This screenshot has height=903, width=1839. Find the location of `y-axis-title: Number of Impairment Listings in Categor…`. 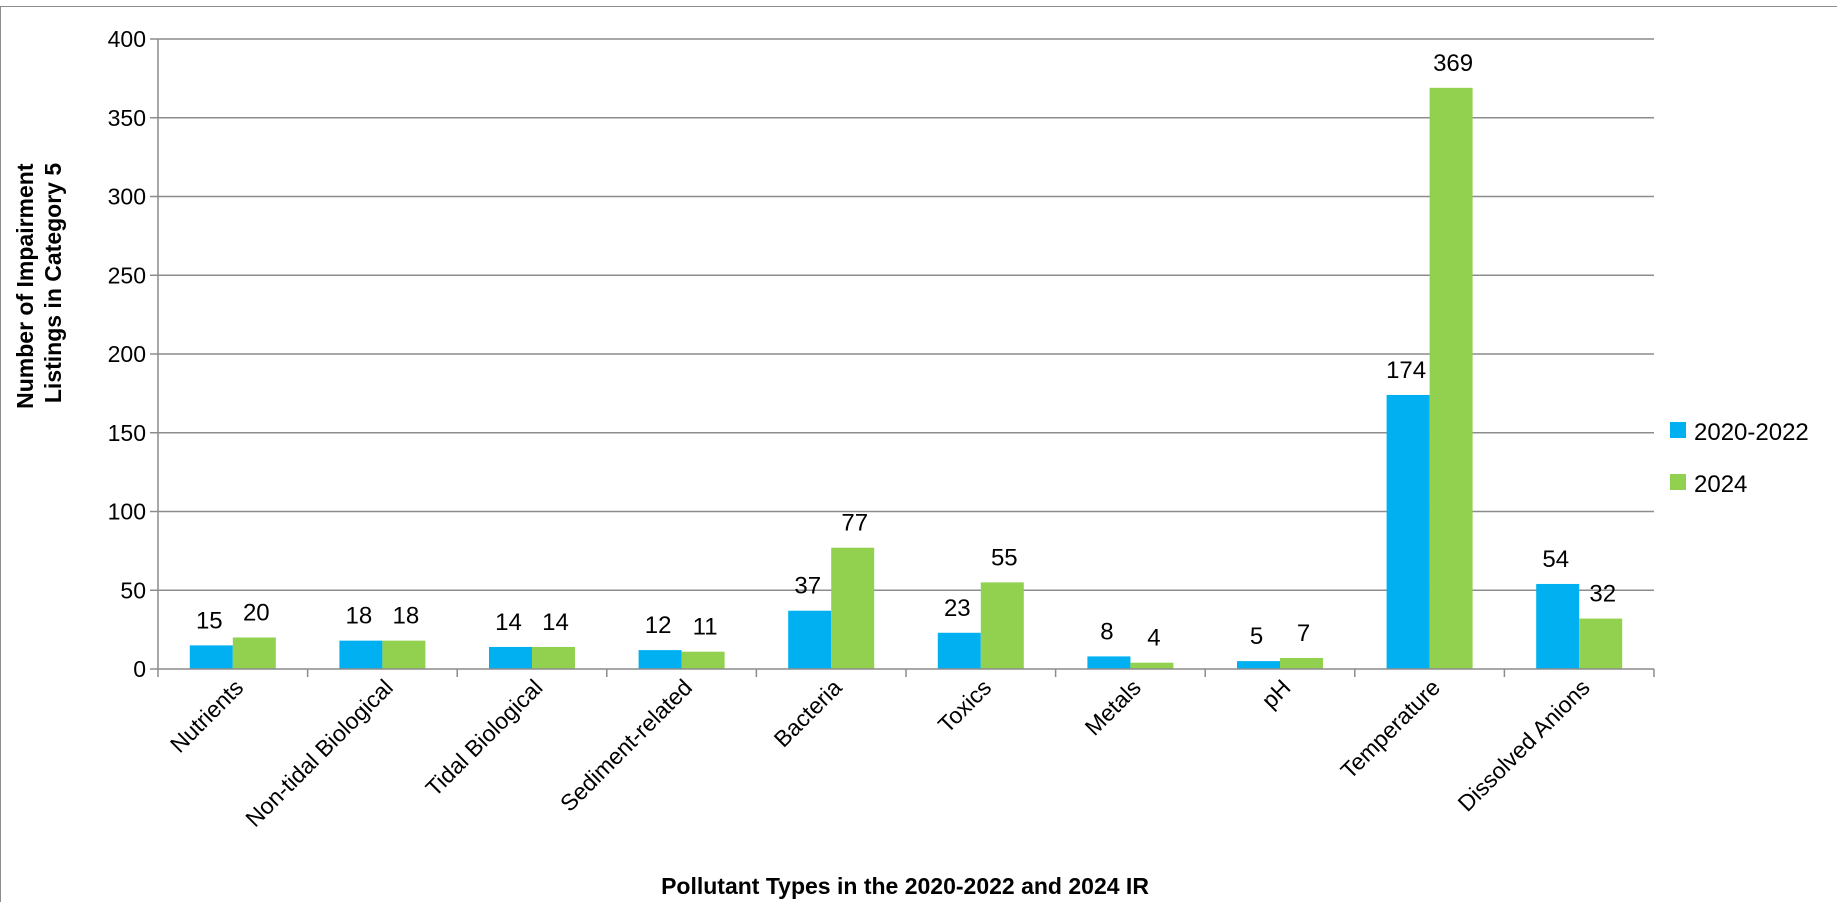

y-axis-title: Number of Impairment Listings in Categor… is located at coordinates (39, 283).